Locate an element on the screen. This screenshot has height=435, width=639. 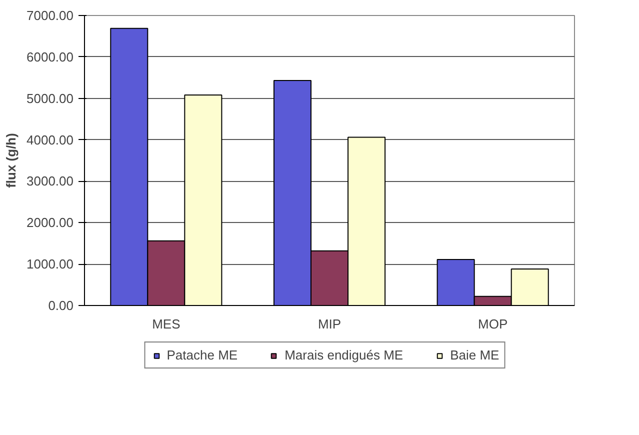
y-tick-label: 7000.00 is located at coordinates (50, 15).